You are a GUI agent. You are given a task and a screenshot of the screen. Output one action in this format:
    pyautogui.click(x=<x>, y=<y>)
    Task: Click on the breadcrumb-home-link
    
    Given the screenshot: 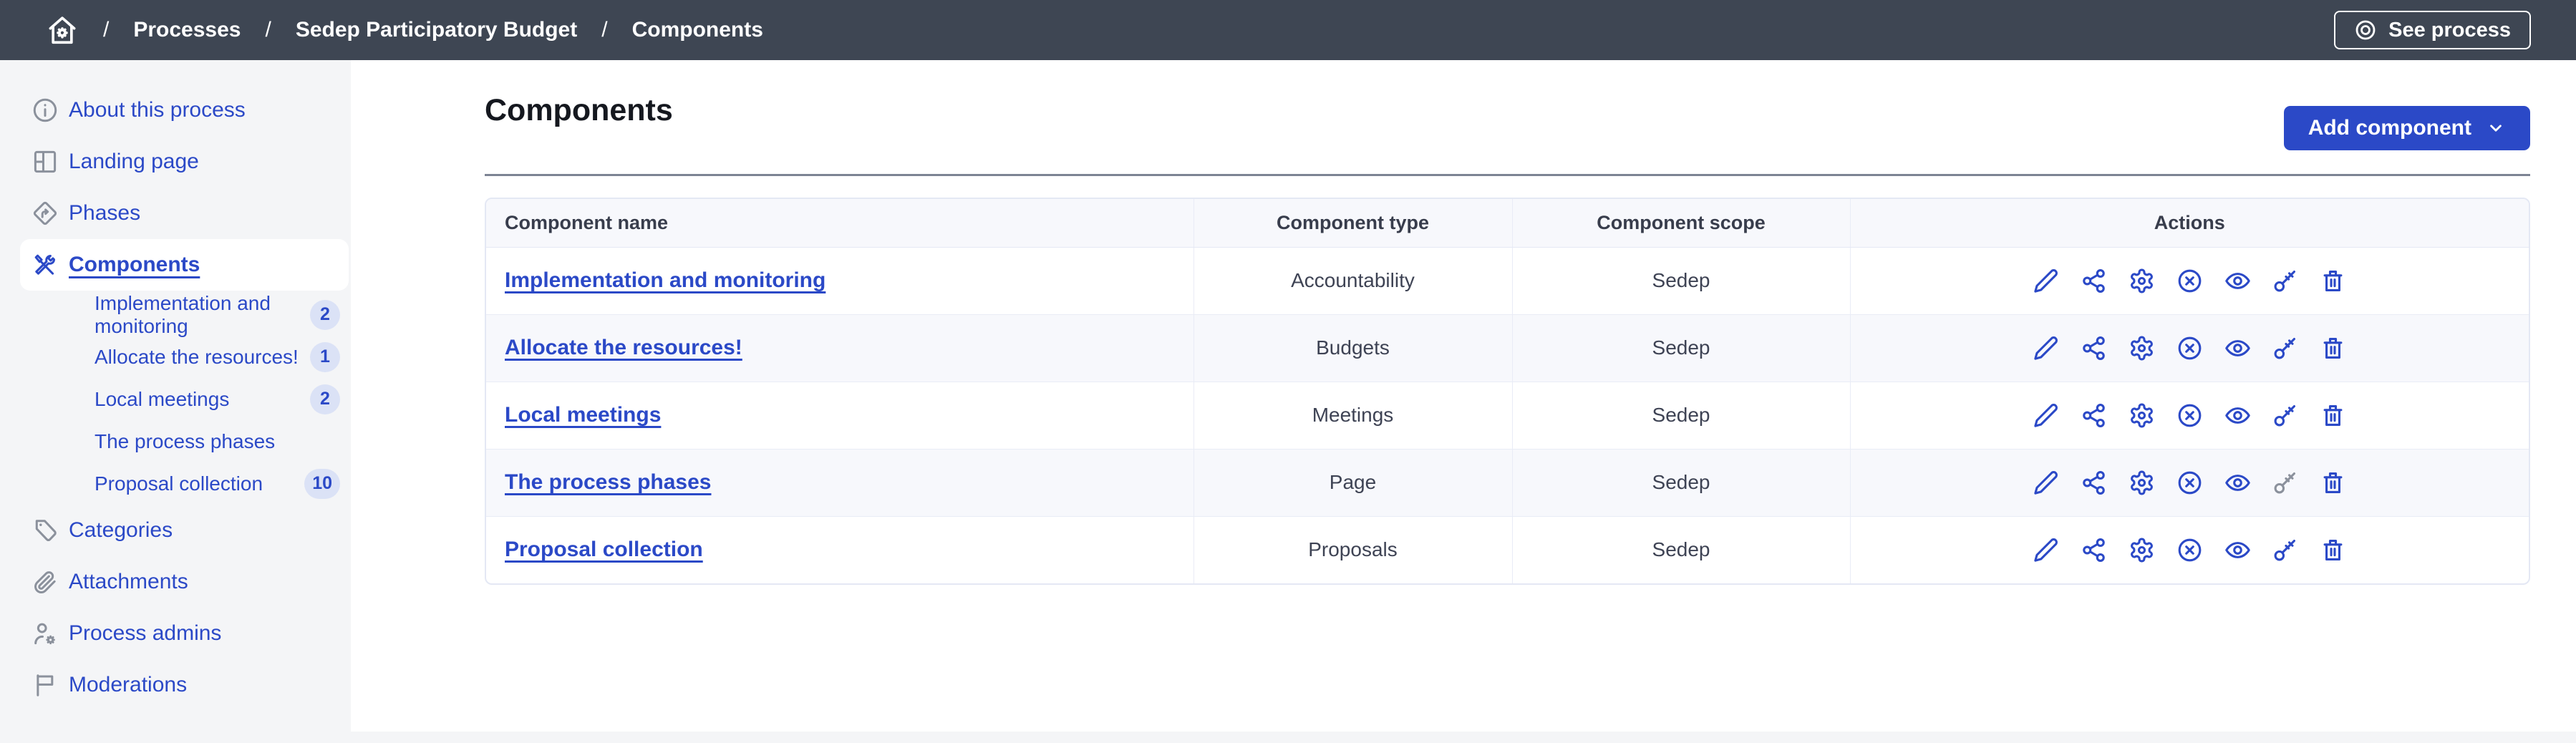 What is the action you would take?
    pyautogui.click(x=63, y=30)
    